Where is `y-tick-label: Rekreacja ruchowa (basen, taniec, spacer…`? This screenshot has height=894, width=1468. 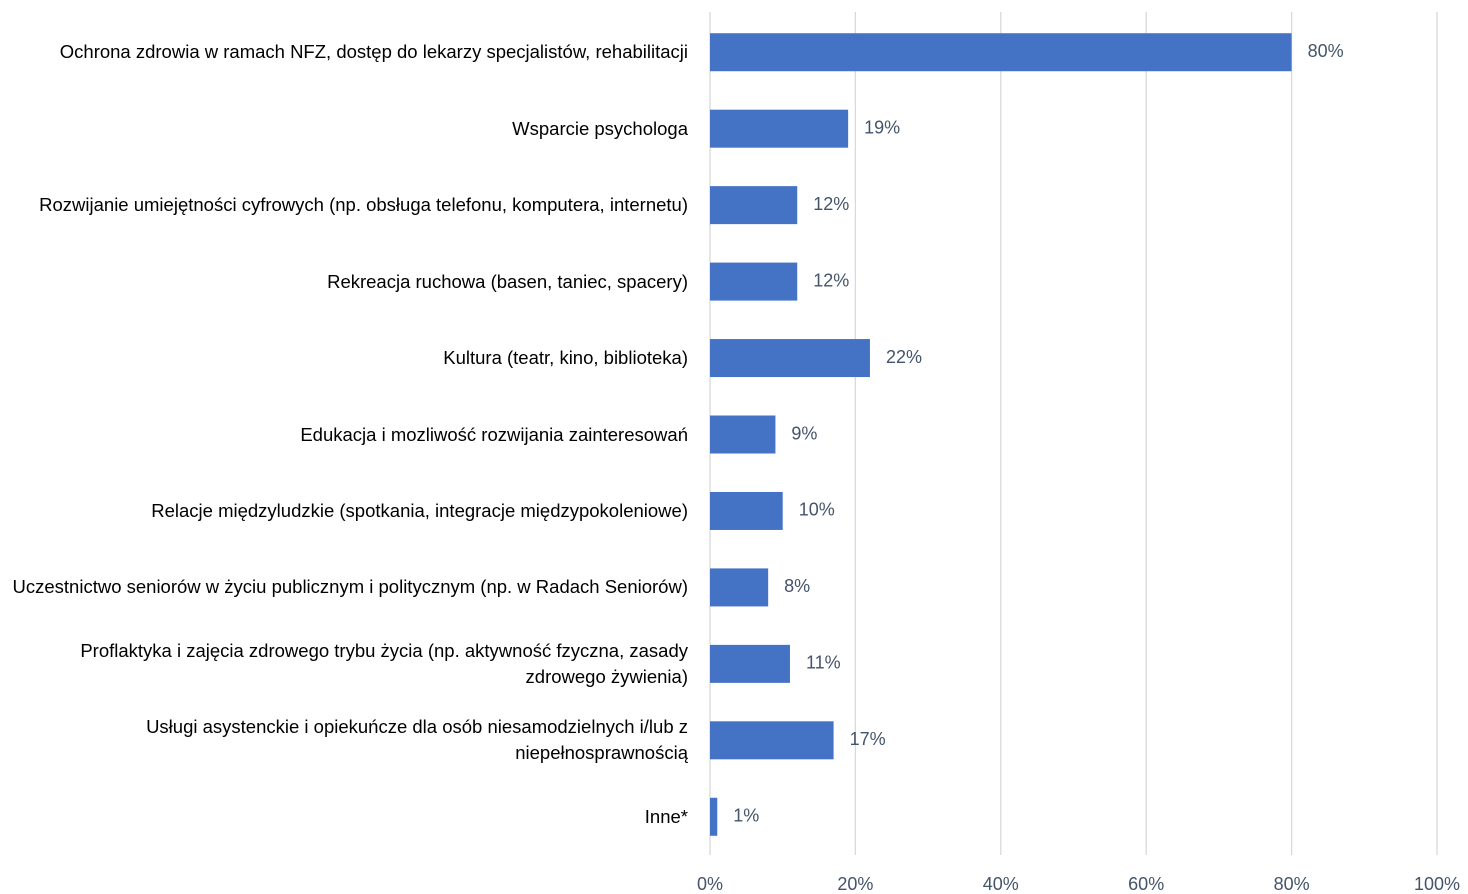
y-tick-label: Rekreacja ruchowa (basen, taniec, spacer… is located at coordinates (507, 281).